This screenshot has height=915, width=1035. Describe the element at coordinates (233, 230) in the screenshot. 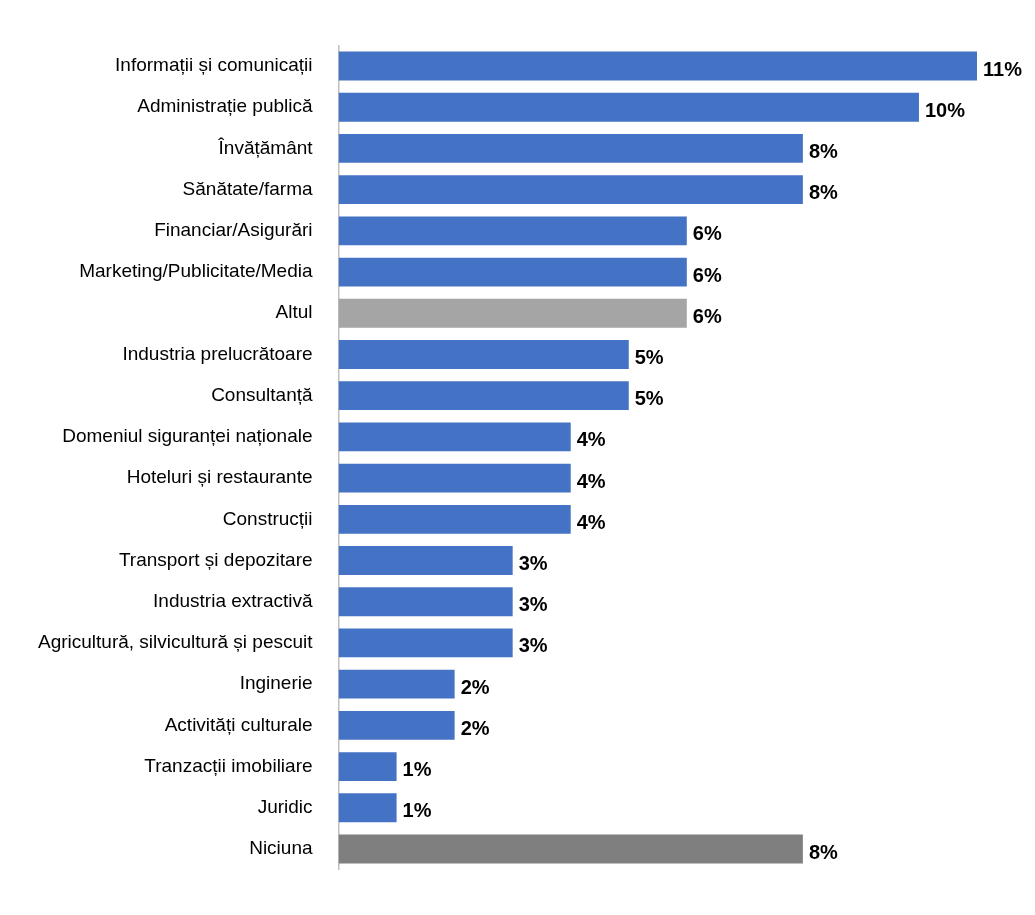

I see `y-tick-label: Financiar/Asigurări` at that location.